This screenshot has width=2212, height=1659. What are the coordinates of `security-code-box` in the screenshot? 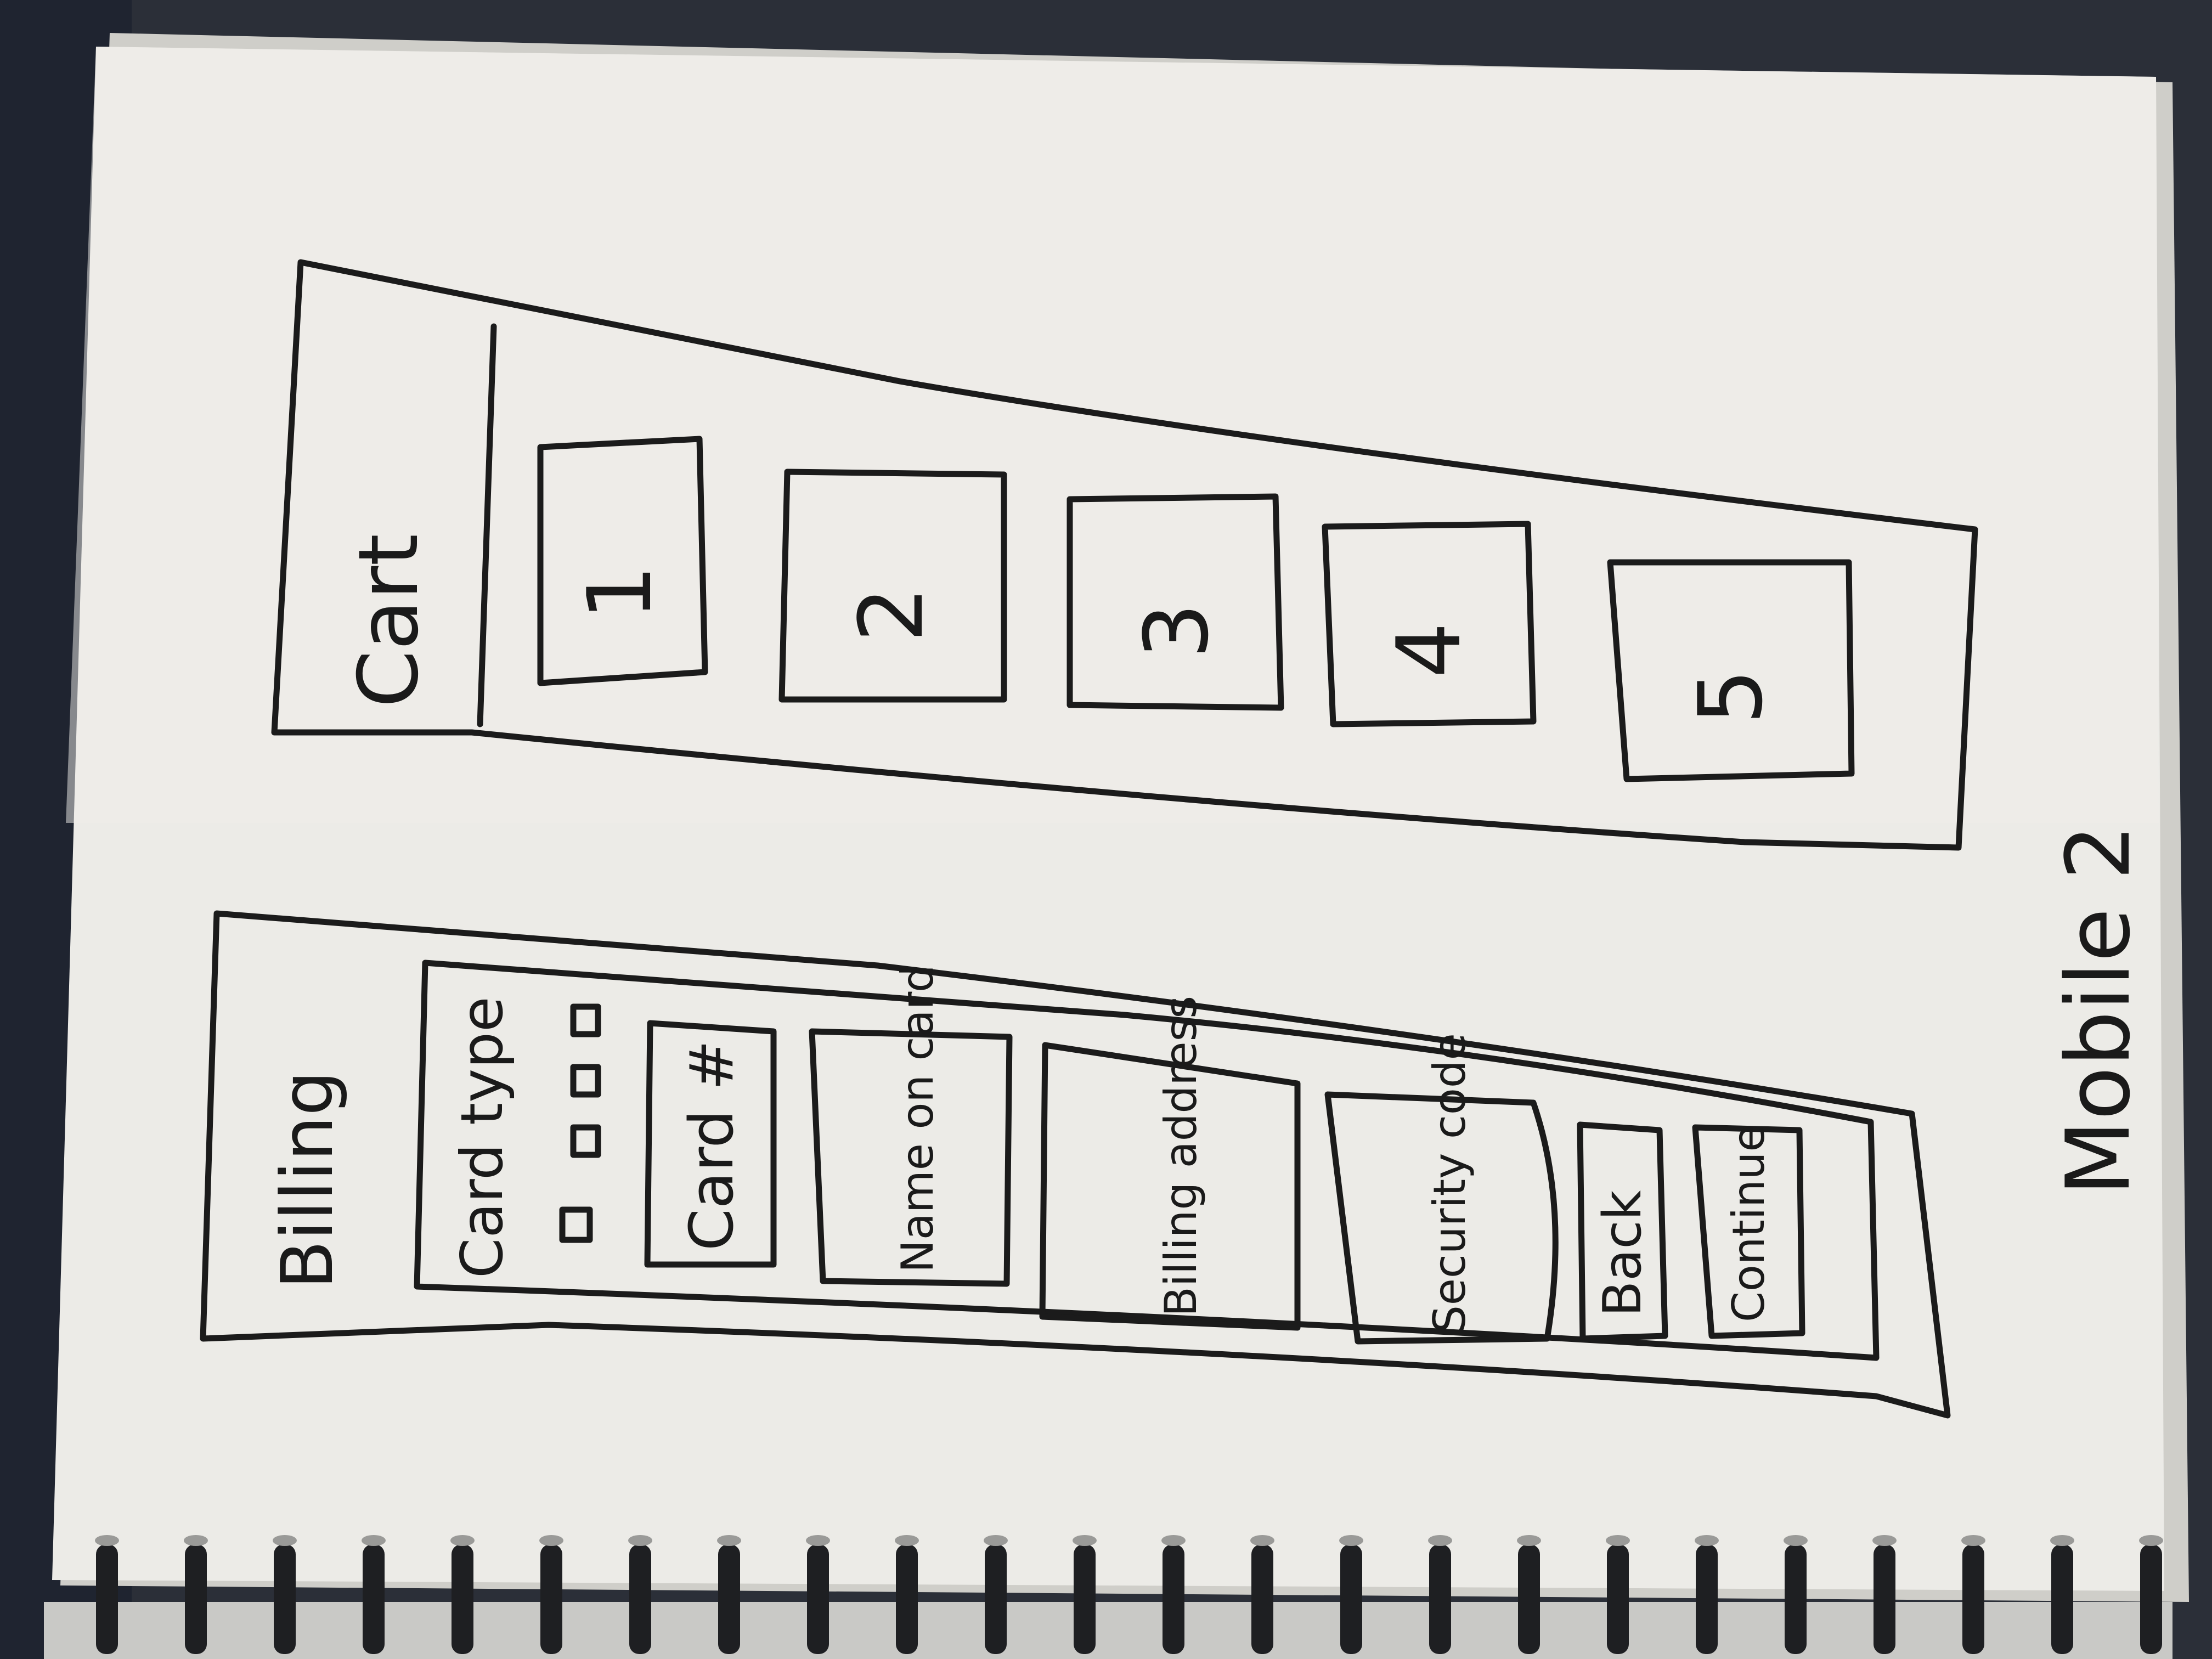 It's located at (1441, 1218).